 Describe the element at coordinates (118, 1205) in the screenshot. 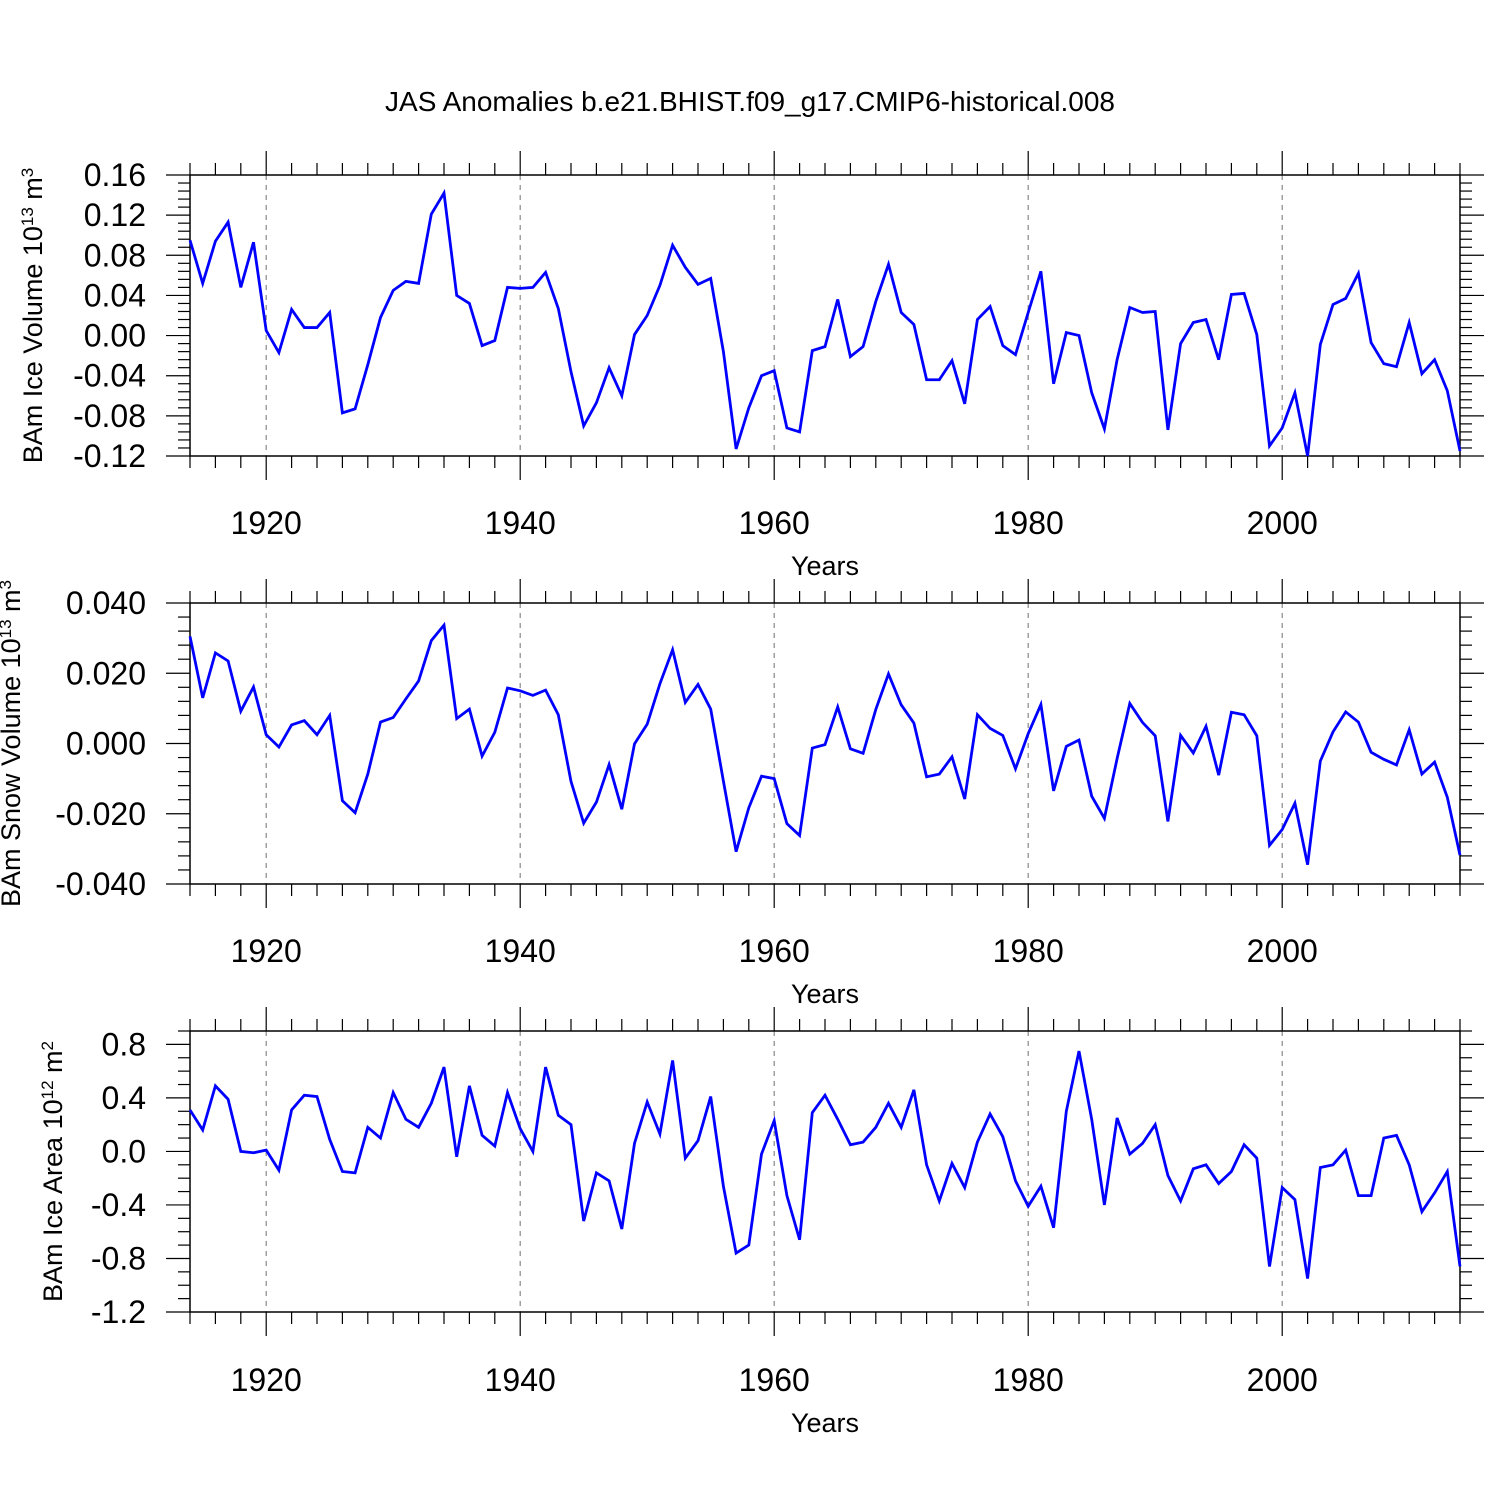

I see `y-tick-label: -0.4` at that location.